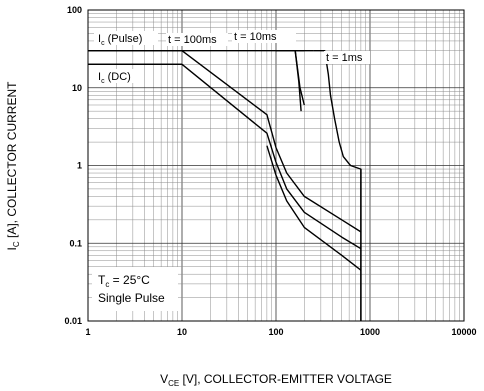  I want to click on t10ms-label: t = 10ms, so click(264, 36).